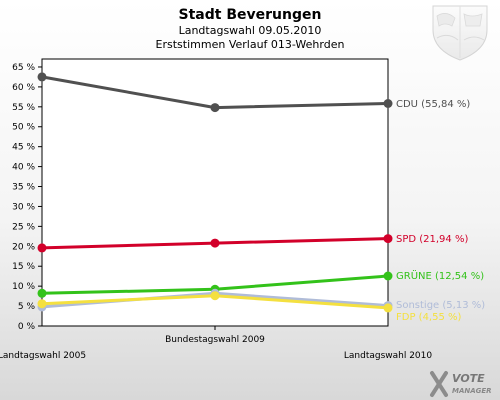 The width and height of the screenshot is (500, 400). What do you see at coordinates (27, 327) in the screenshot?
I see `y-tick-label: 0 %` at bounding box center [27, 327].